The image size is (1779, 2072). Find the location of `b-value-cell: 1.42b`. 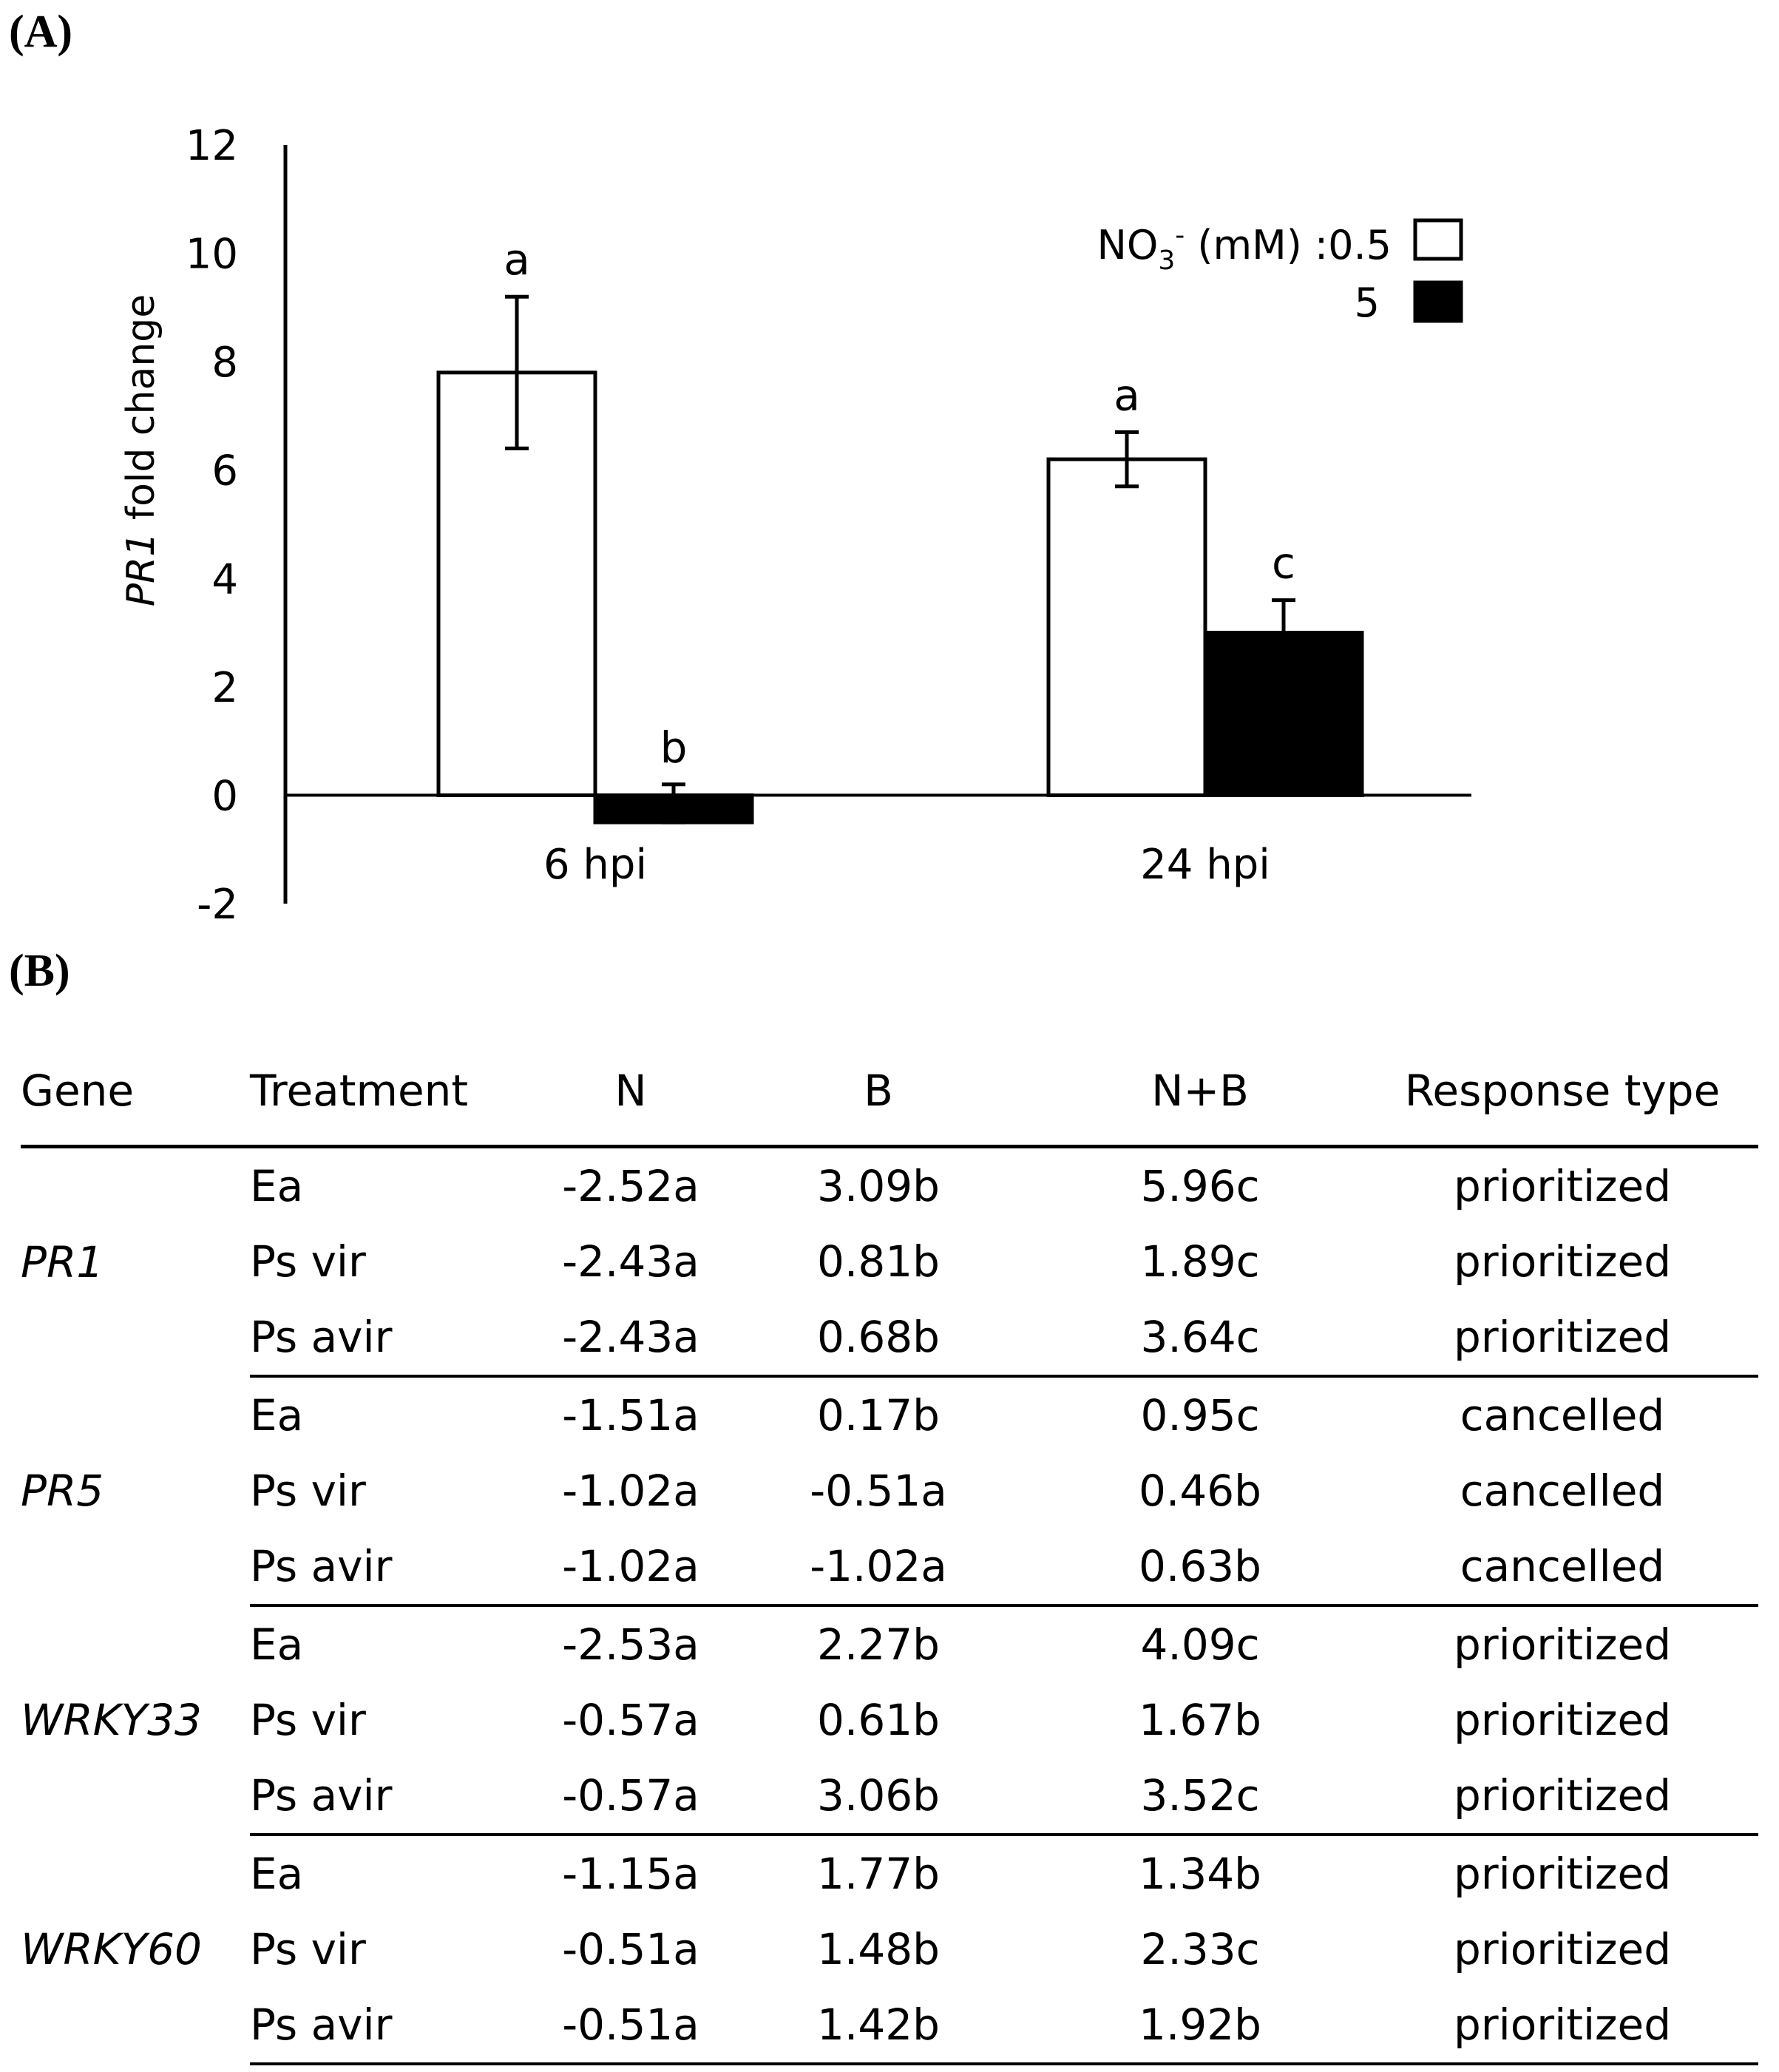

b-value-cell: 1.42b is located at coordinates (878, 2026).